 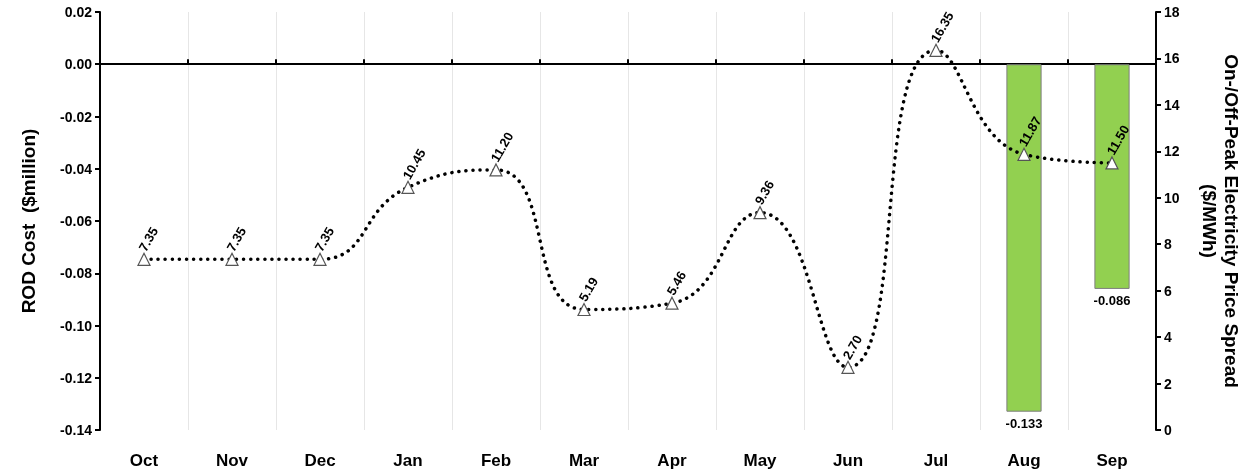 I want to click on x-tick-label: Jun, so click(x=848, y=460).